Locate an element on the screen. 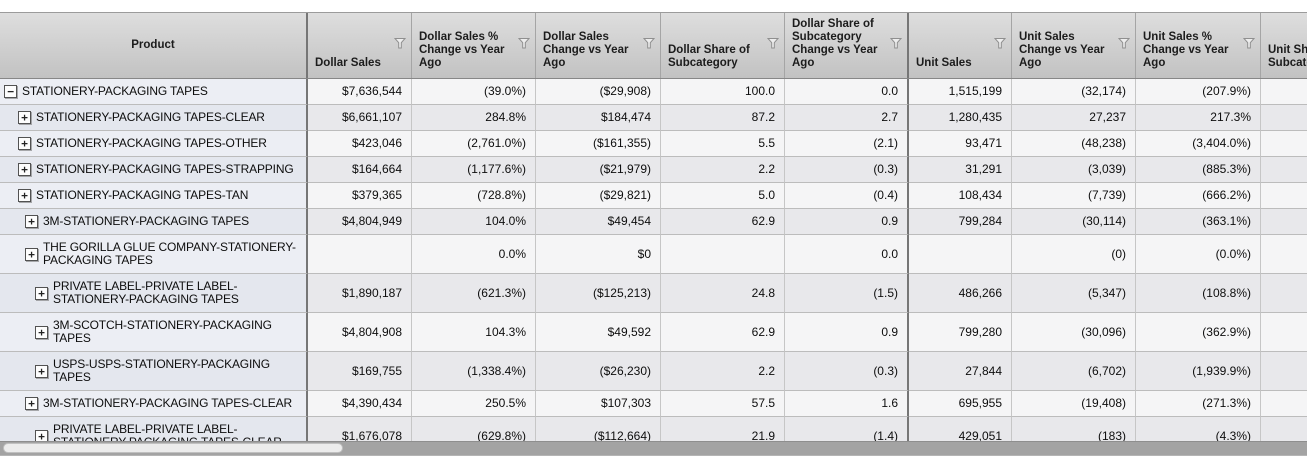 The width and height of the screenshot is (1307, 460). scrollbar-thumb is located at coordinates (173, 448).